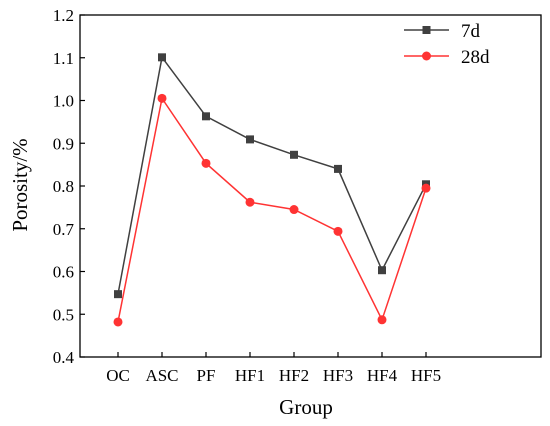 This screenshot has width=550, height=426. I want to click on y-tick-label: 0.4, so click(64, 357).